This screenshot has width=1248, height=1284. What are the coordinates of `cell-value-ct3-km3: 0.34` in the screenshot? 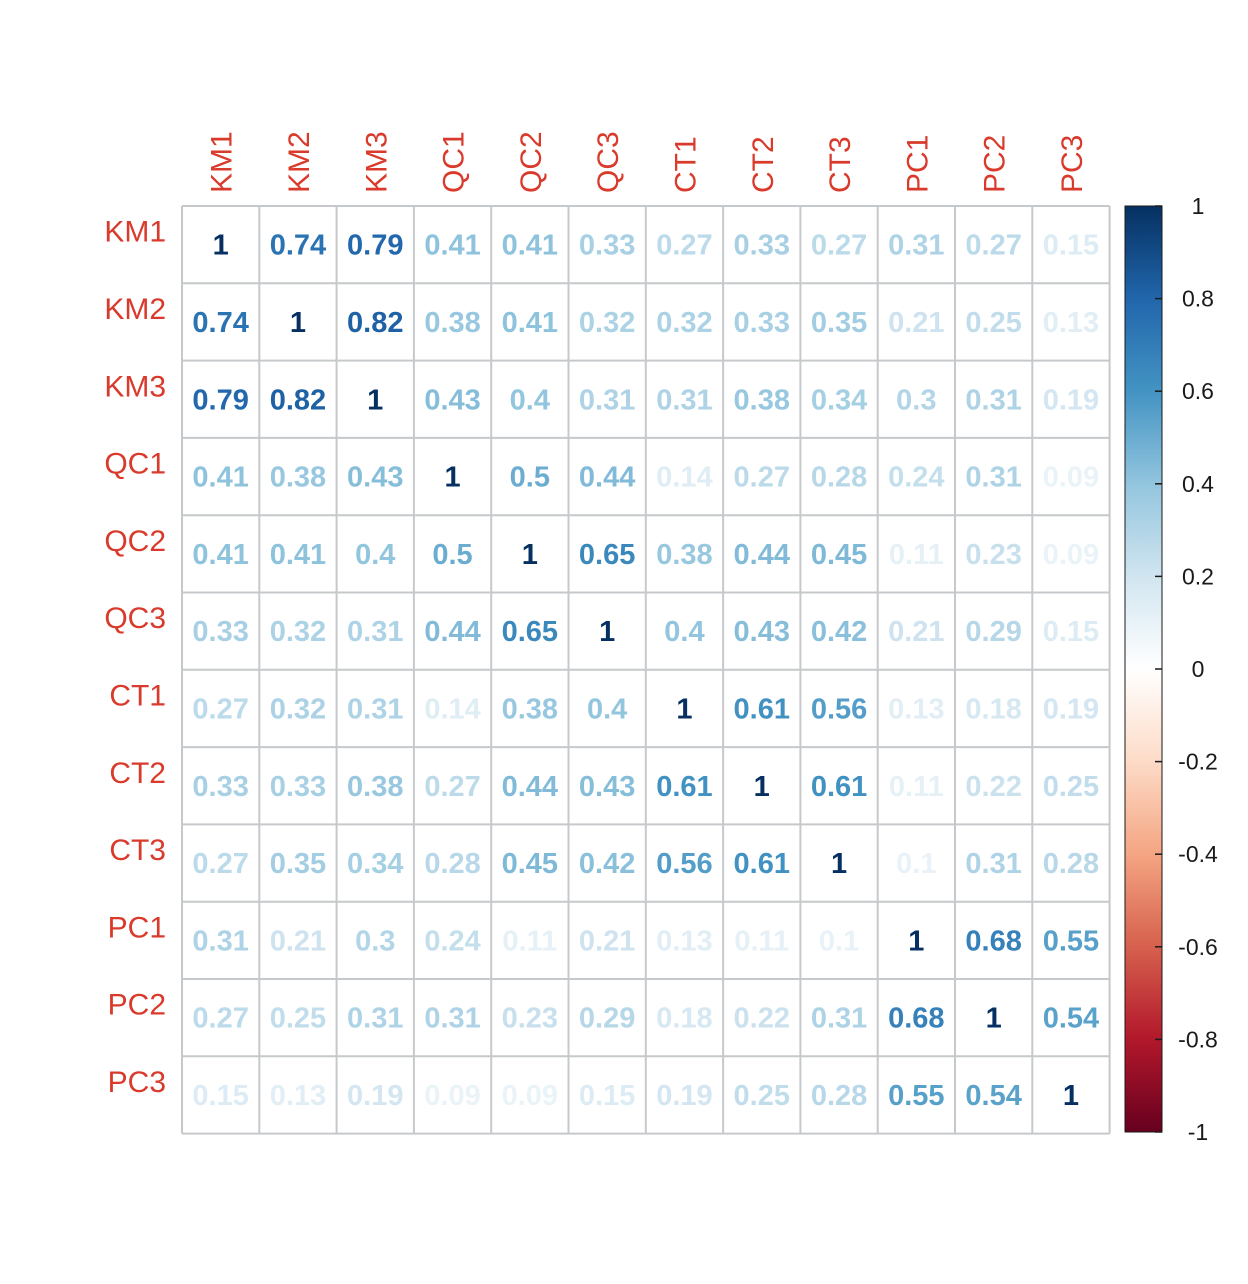 It's located at (375, 864).